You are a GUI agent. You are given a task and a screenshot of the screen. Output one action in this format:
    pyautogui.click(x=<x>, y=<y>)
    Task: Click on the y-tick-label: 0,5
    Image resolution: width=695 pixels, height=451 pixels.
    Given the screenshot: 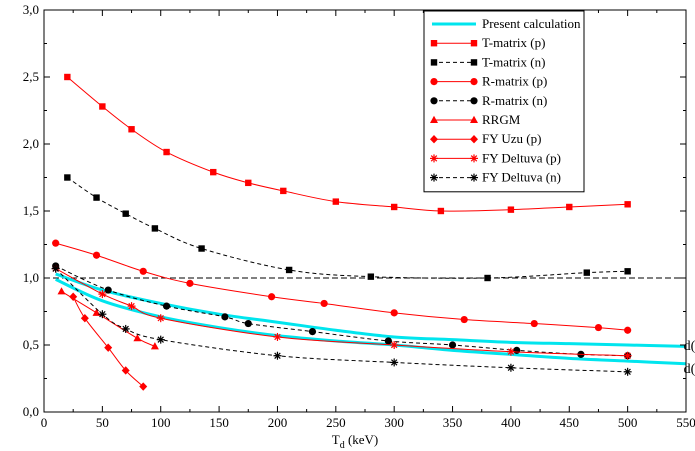 What is the action you would take?
    pyautogui.click(x=31, y=344)
    